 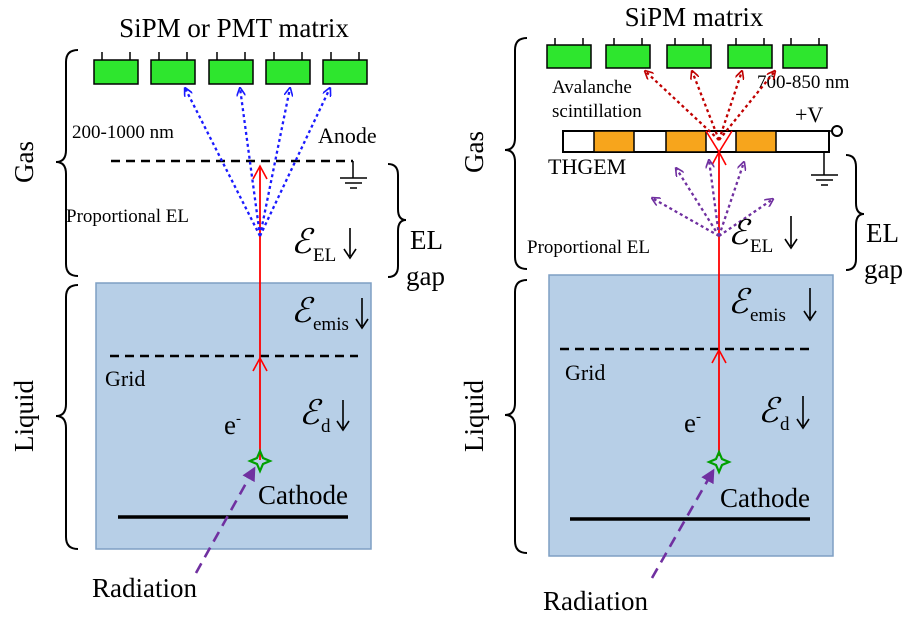 I want to click on left-anode-label: Anode, so click(x=347, y=135).